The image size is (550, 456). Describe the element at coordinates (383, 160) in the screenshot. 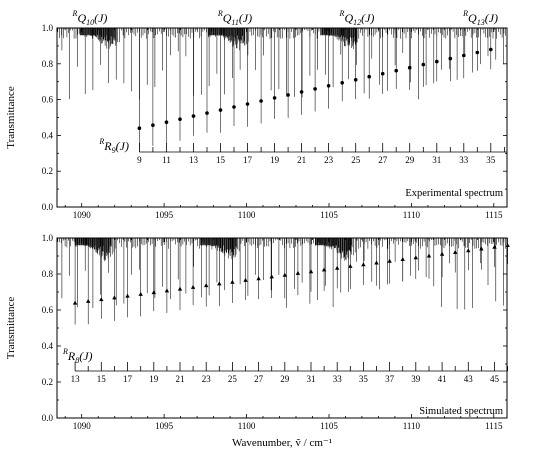

I see `assignment-label: 27` at that location.